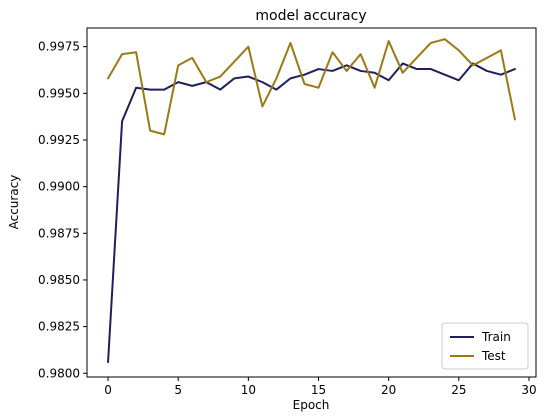  I want to click on x-tick-label: 0, so click(108, 390).